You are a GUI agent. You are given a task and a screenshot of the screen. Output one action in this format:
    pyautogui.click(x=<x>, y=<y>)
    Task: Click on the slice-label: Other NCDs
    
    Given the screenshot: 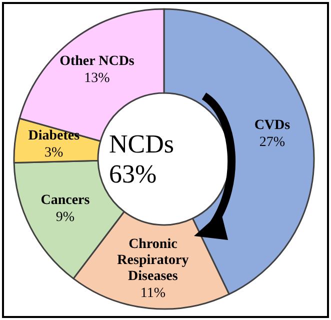 What is the action you would take?
    pyautogui.click(x=97, y=62)
    